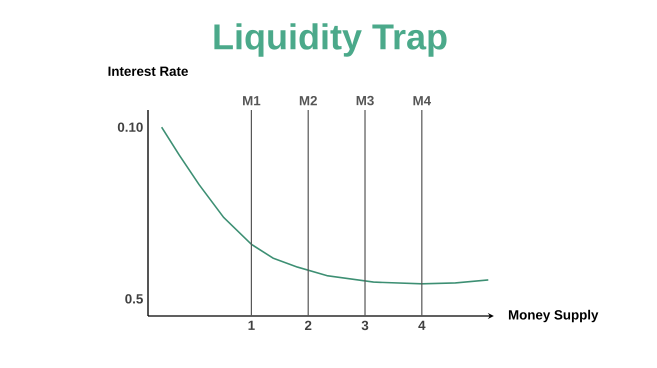 This screenshot has height=368, width=657. Describe the element at coordinates (422, 325) in the screenshot. I see `x-tick-label: 4` at that location.